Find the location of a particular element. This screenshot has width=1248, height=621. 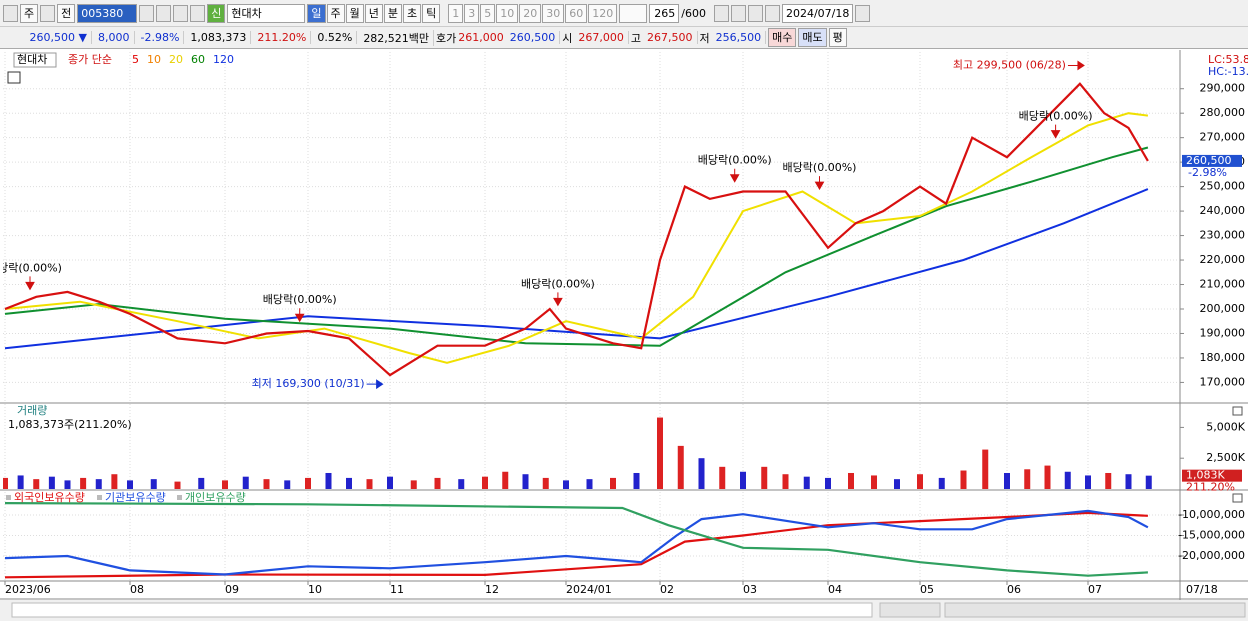

minute: 1 is located at coordinates (456, 13).